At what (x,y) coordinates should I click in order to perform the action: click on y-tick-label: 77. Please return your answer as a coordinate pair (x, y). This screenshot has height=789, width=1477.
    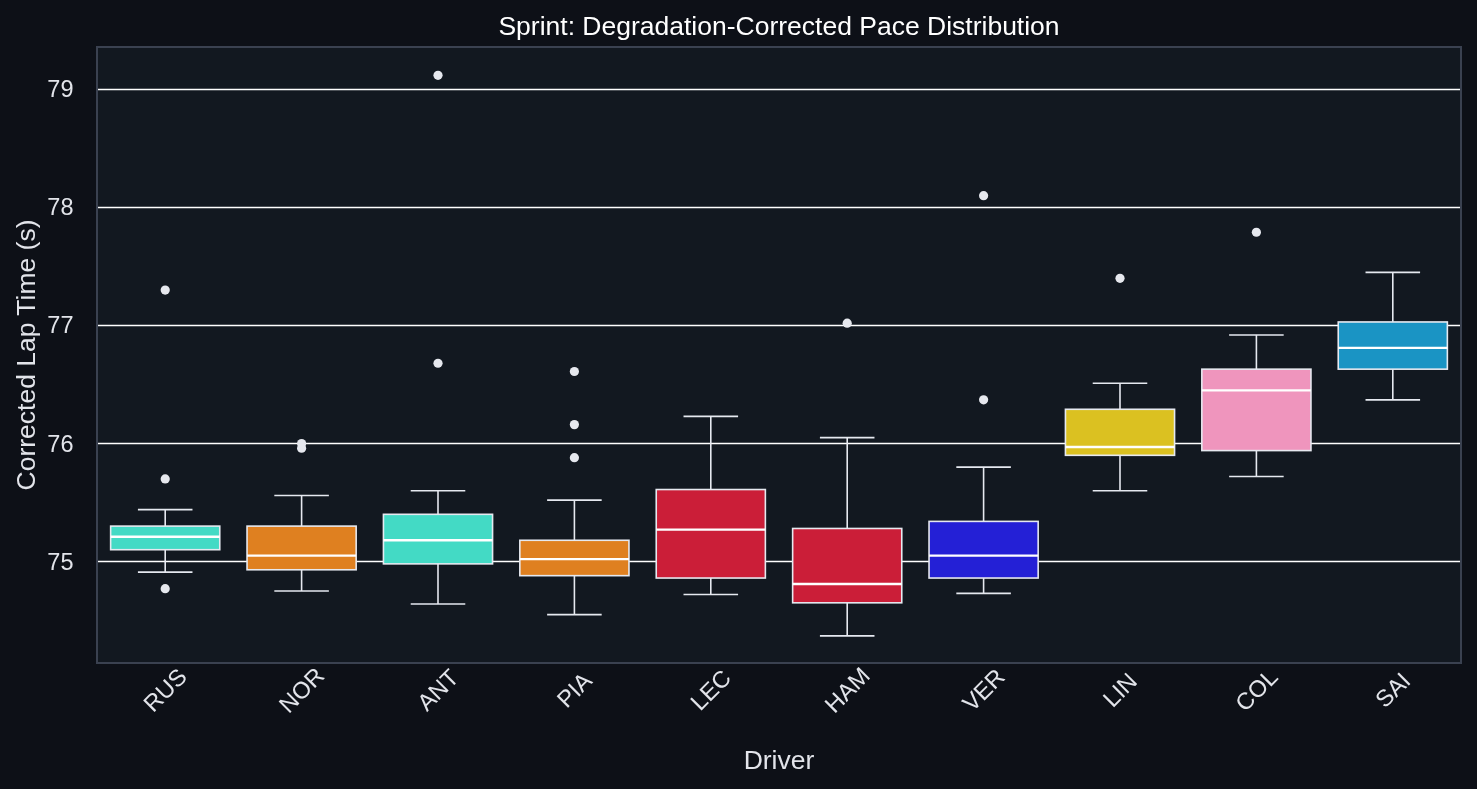
    Looking at the image, I should click on (60, 325).